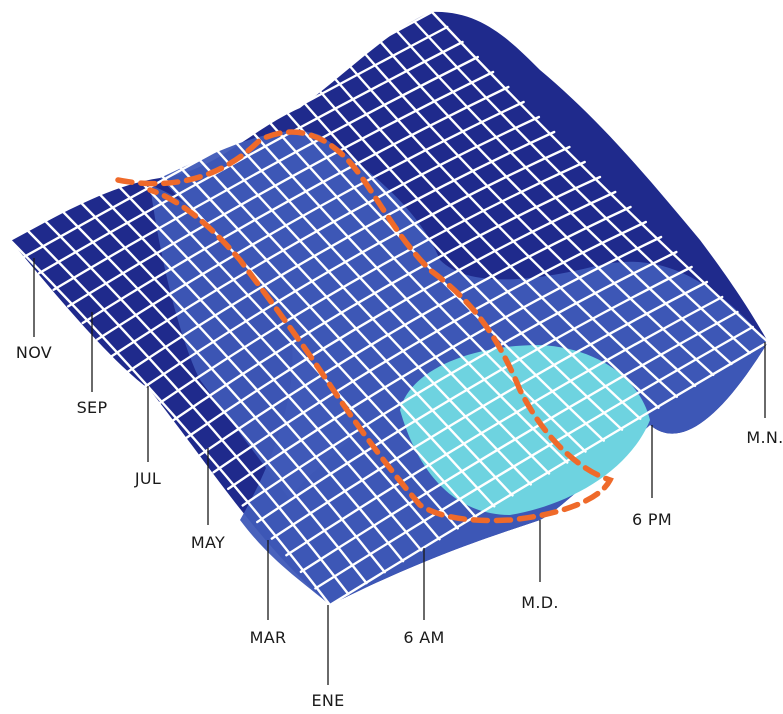 The image size is (783, 714). What do you see at coordinates (255, 342) in the screenshot?
I see `surface-mid-region-left` at bounding box center [255, 342].